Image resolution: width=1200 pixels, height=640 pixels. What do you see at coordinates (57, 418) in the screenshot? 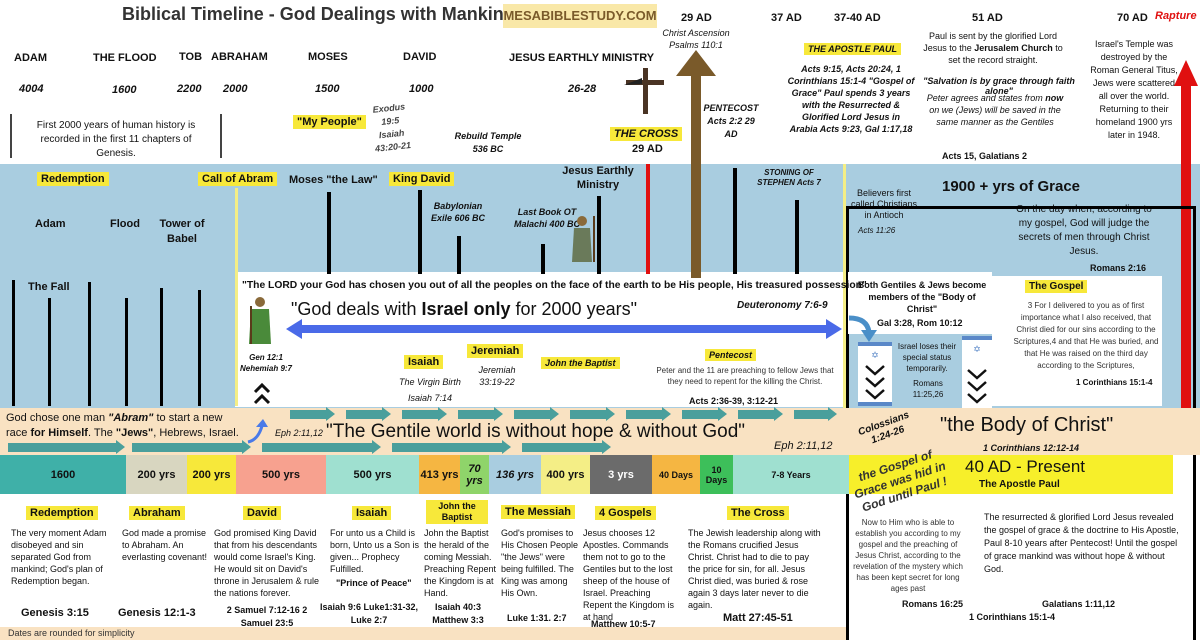
I see `god-chose-a: God chose one man` at bounding box center [57, 418].